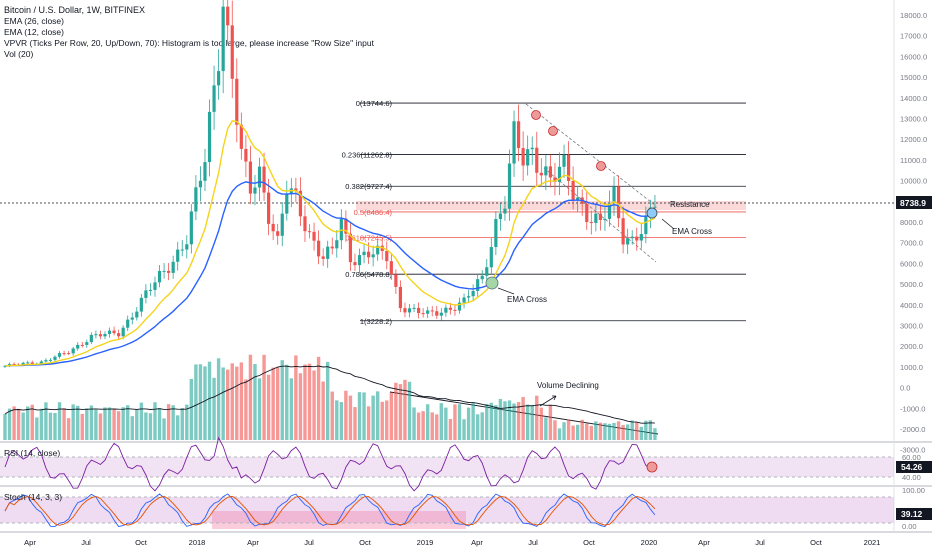  What do you see at coordinates (912, 429) in the screenshot?
I see `price-axis-label: -2000.0` at bounding box center [912, 429].